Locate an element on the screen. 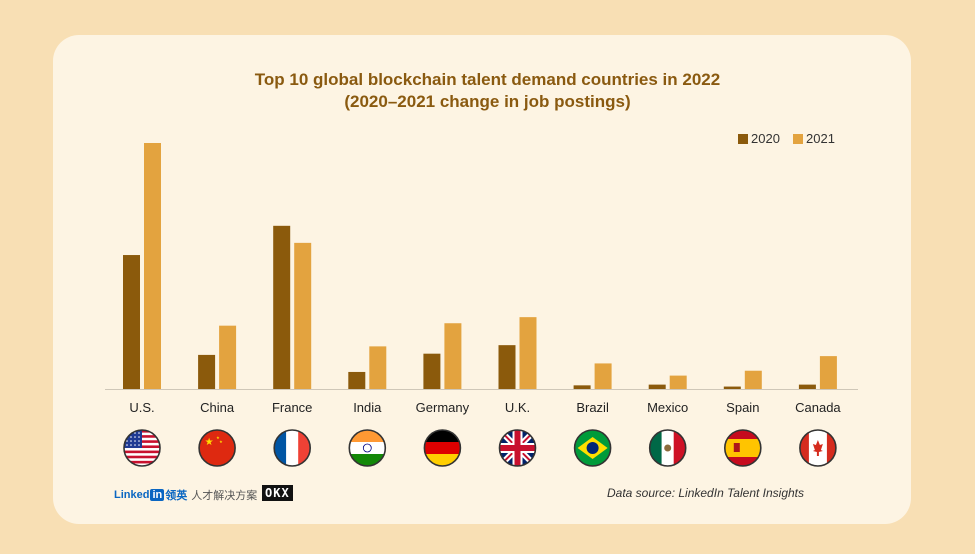 The image size is (975, 554). india-flag-icon is located at coordinates (367, 448).